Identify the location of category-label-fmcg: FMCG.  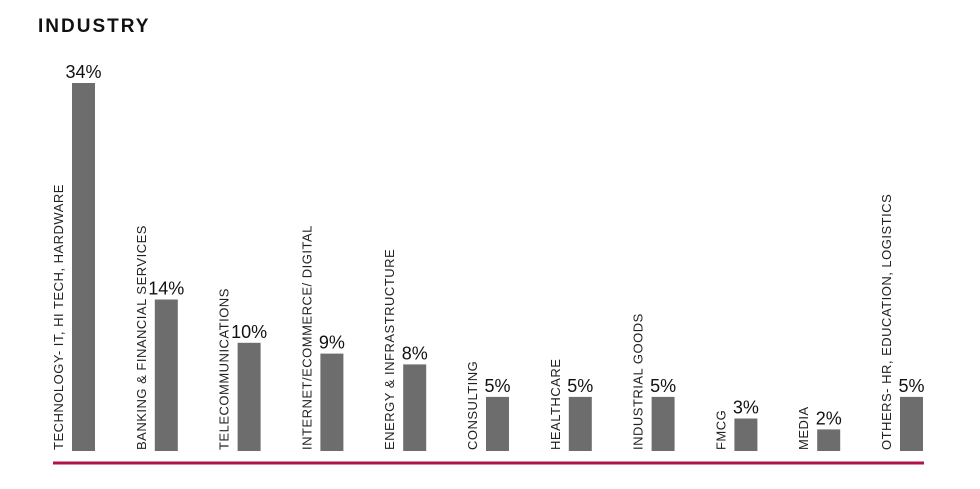
(720, 430).